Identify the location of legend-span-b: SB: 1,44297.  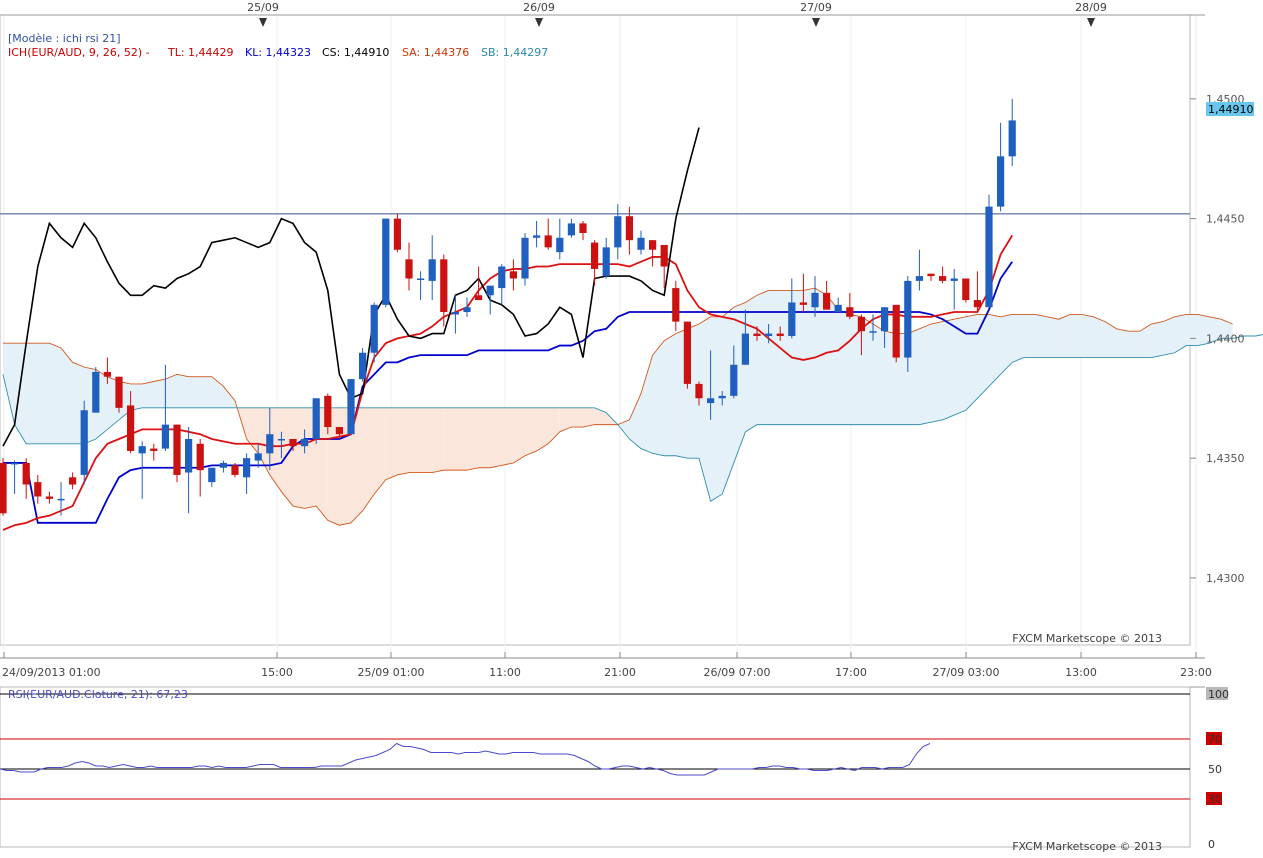
(514, 52).